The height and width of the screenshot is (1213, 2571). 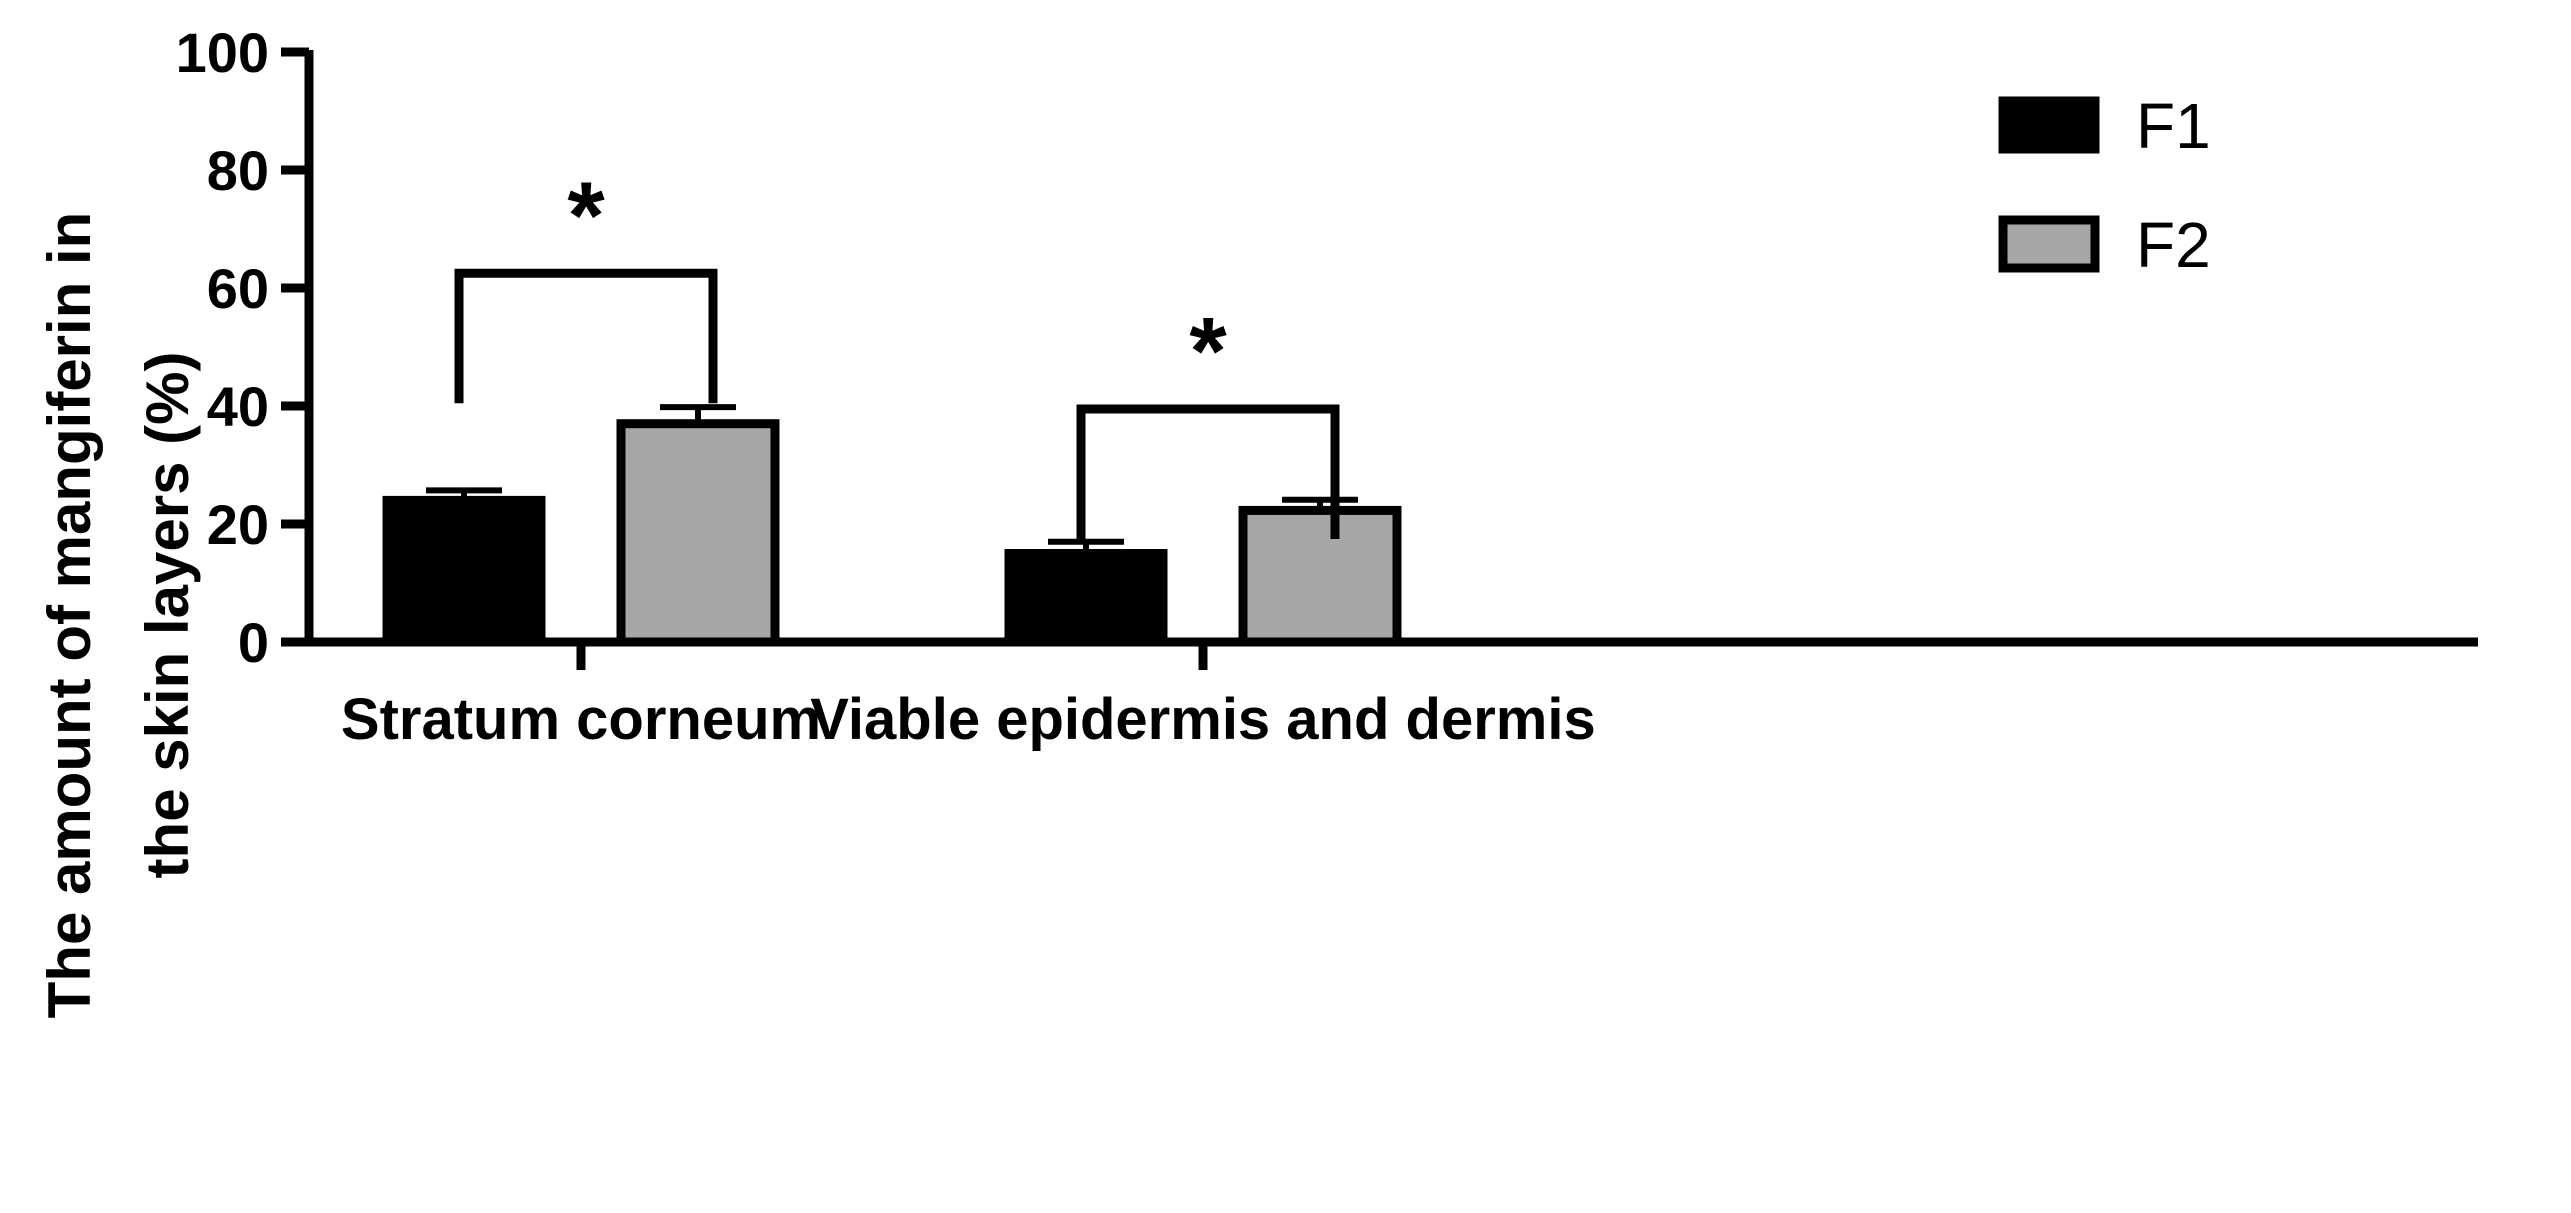 What do you see at coordinates (2049, 244) in the screenshot?
I see `legend-swatch-f2` at bounding box center [2049, 244].